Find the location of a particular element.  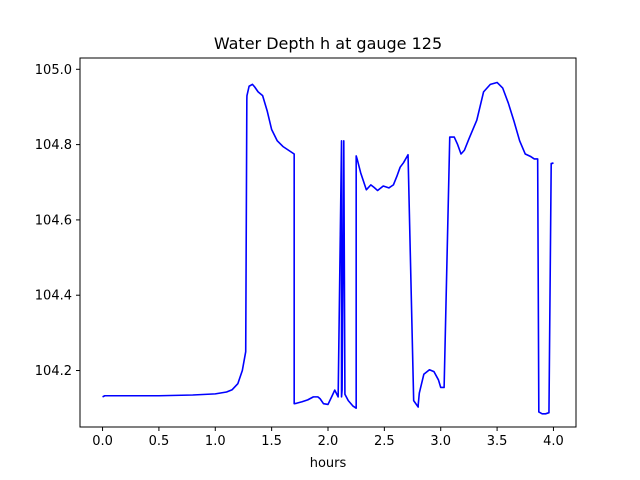

x-tick-label: 0.5 is located at coordinates (159, 441).